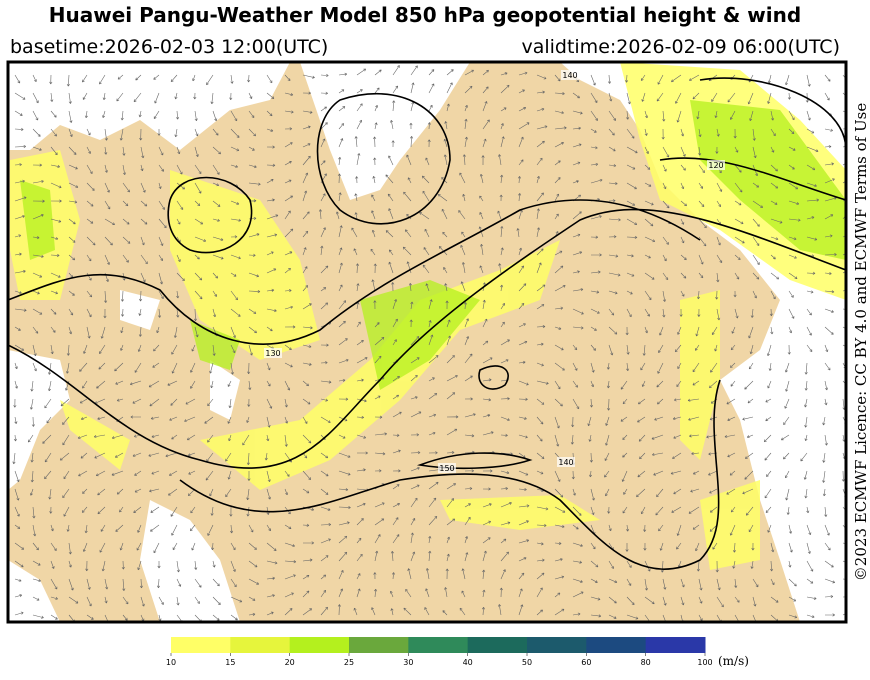 This screenshot has width=870, height=680. What do you see at coordinates (272, 353) in the screenshot?
I see `contour-label: 130` at bounding box center [272, 353].